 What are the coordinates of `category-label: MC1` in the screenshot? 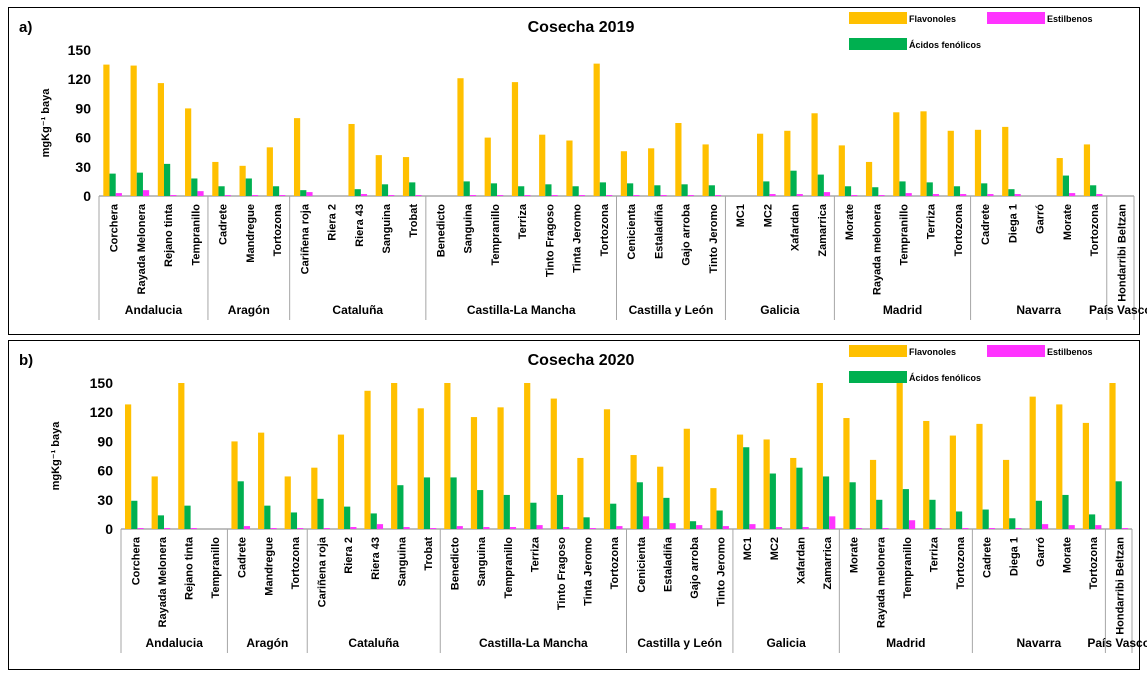 It's located at (748, 548).